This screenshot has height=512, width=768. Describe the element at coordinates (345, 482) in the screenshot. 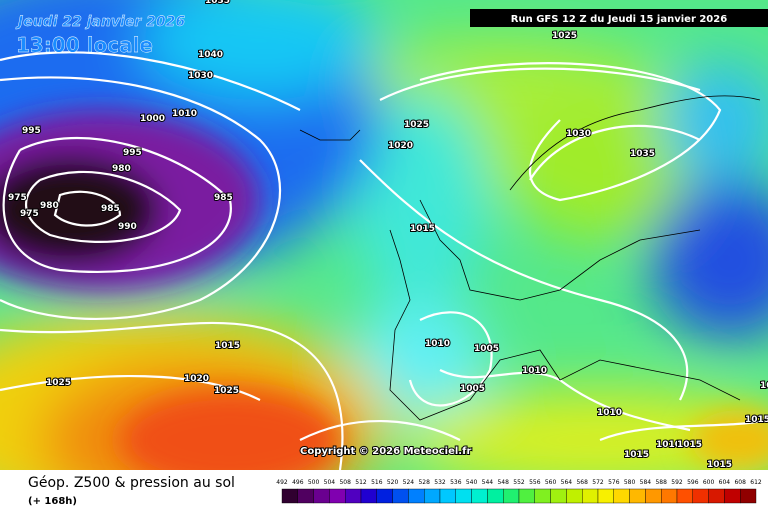

I see `colorbar-label: 508` at that location.